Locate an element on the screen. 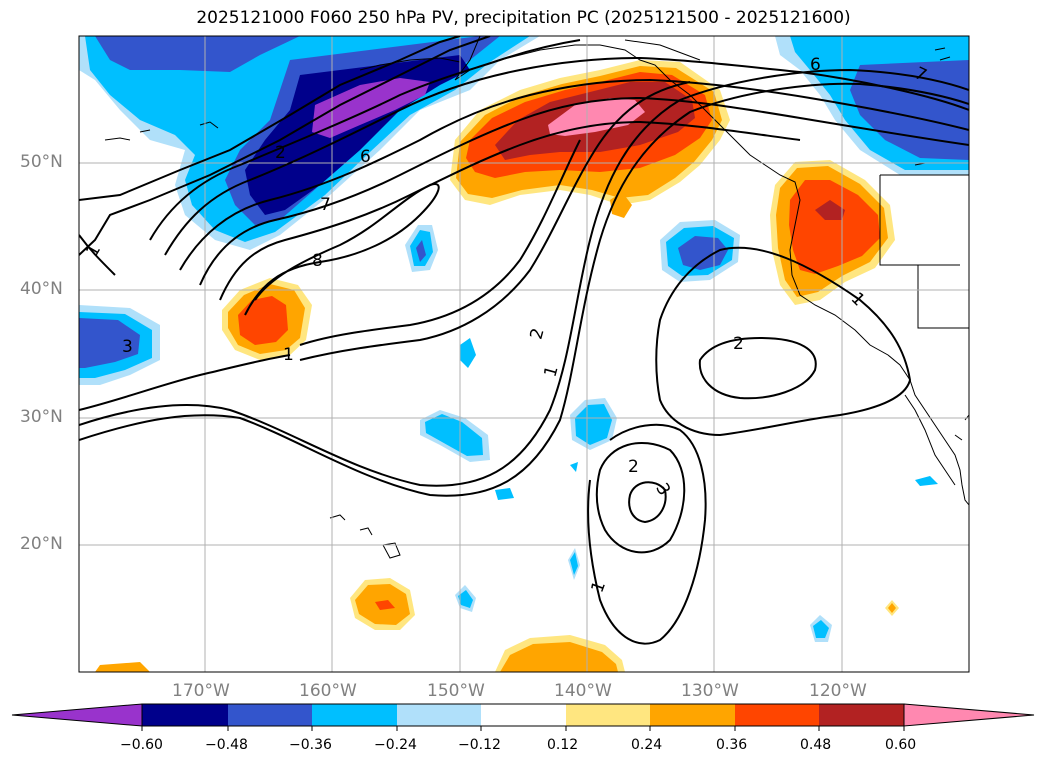  lon-label: 120°W is located at coordinates (838, 691).